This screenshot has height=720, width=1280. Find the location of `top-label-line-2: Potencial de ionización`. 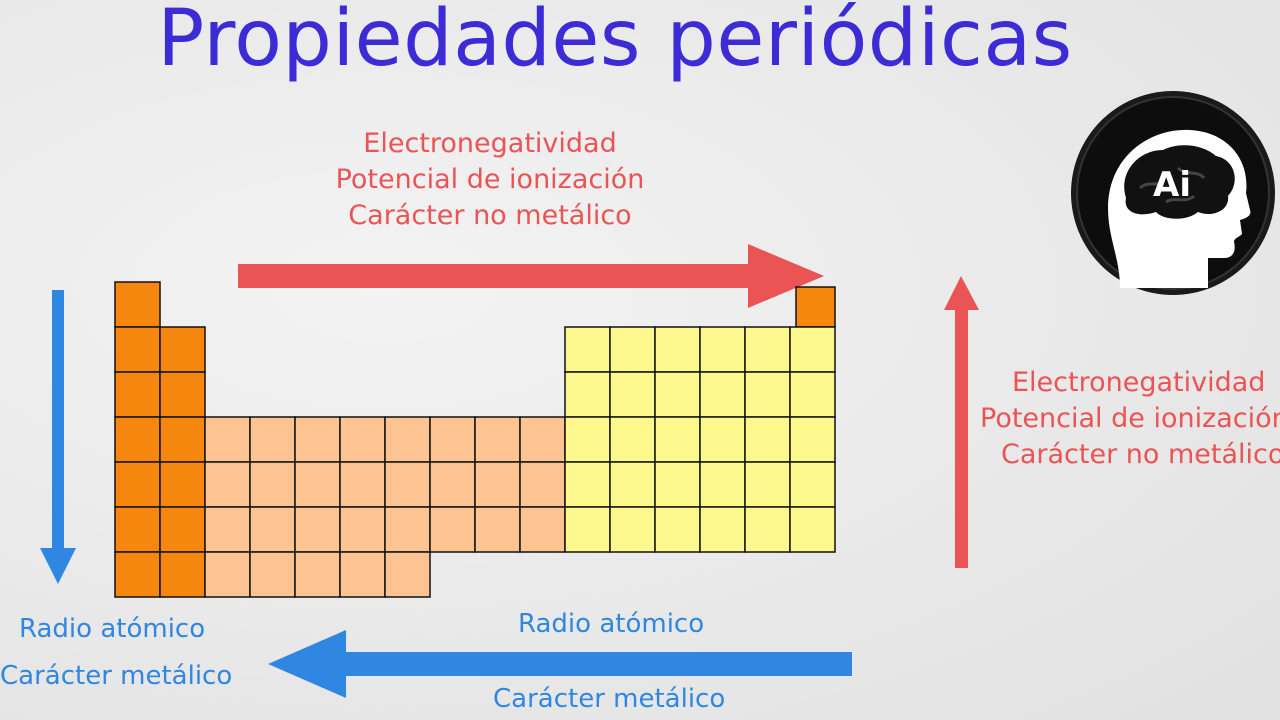

top-label-line-2: Potencial de ionización is located at coordinates (490, 179).